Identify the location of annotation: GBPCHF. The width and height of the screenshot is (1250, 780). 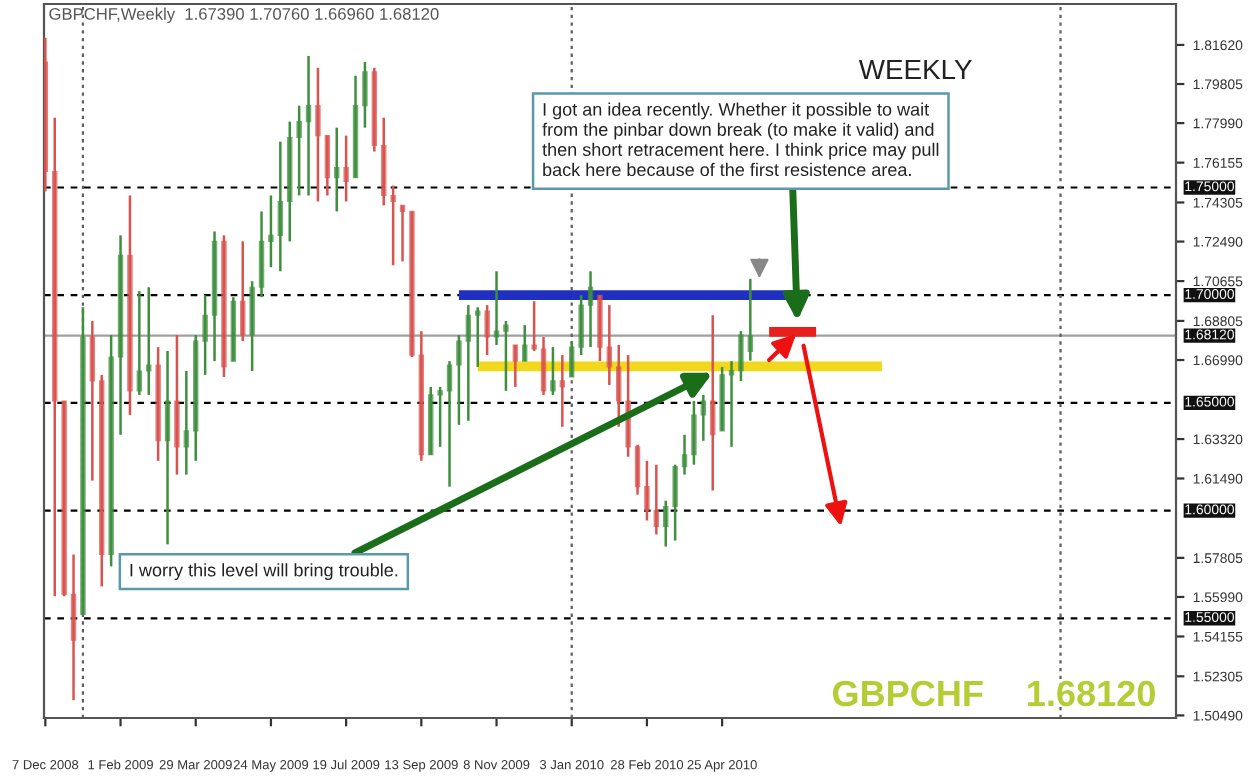
(907, 693).